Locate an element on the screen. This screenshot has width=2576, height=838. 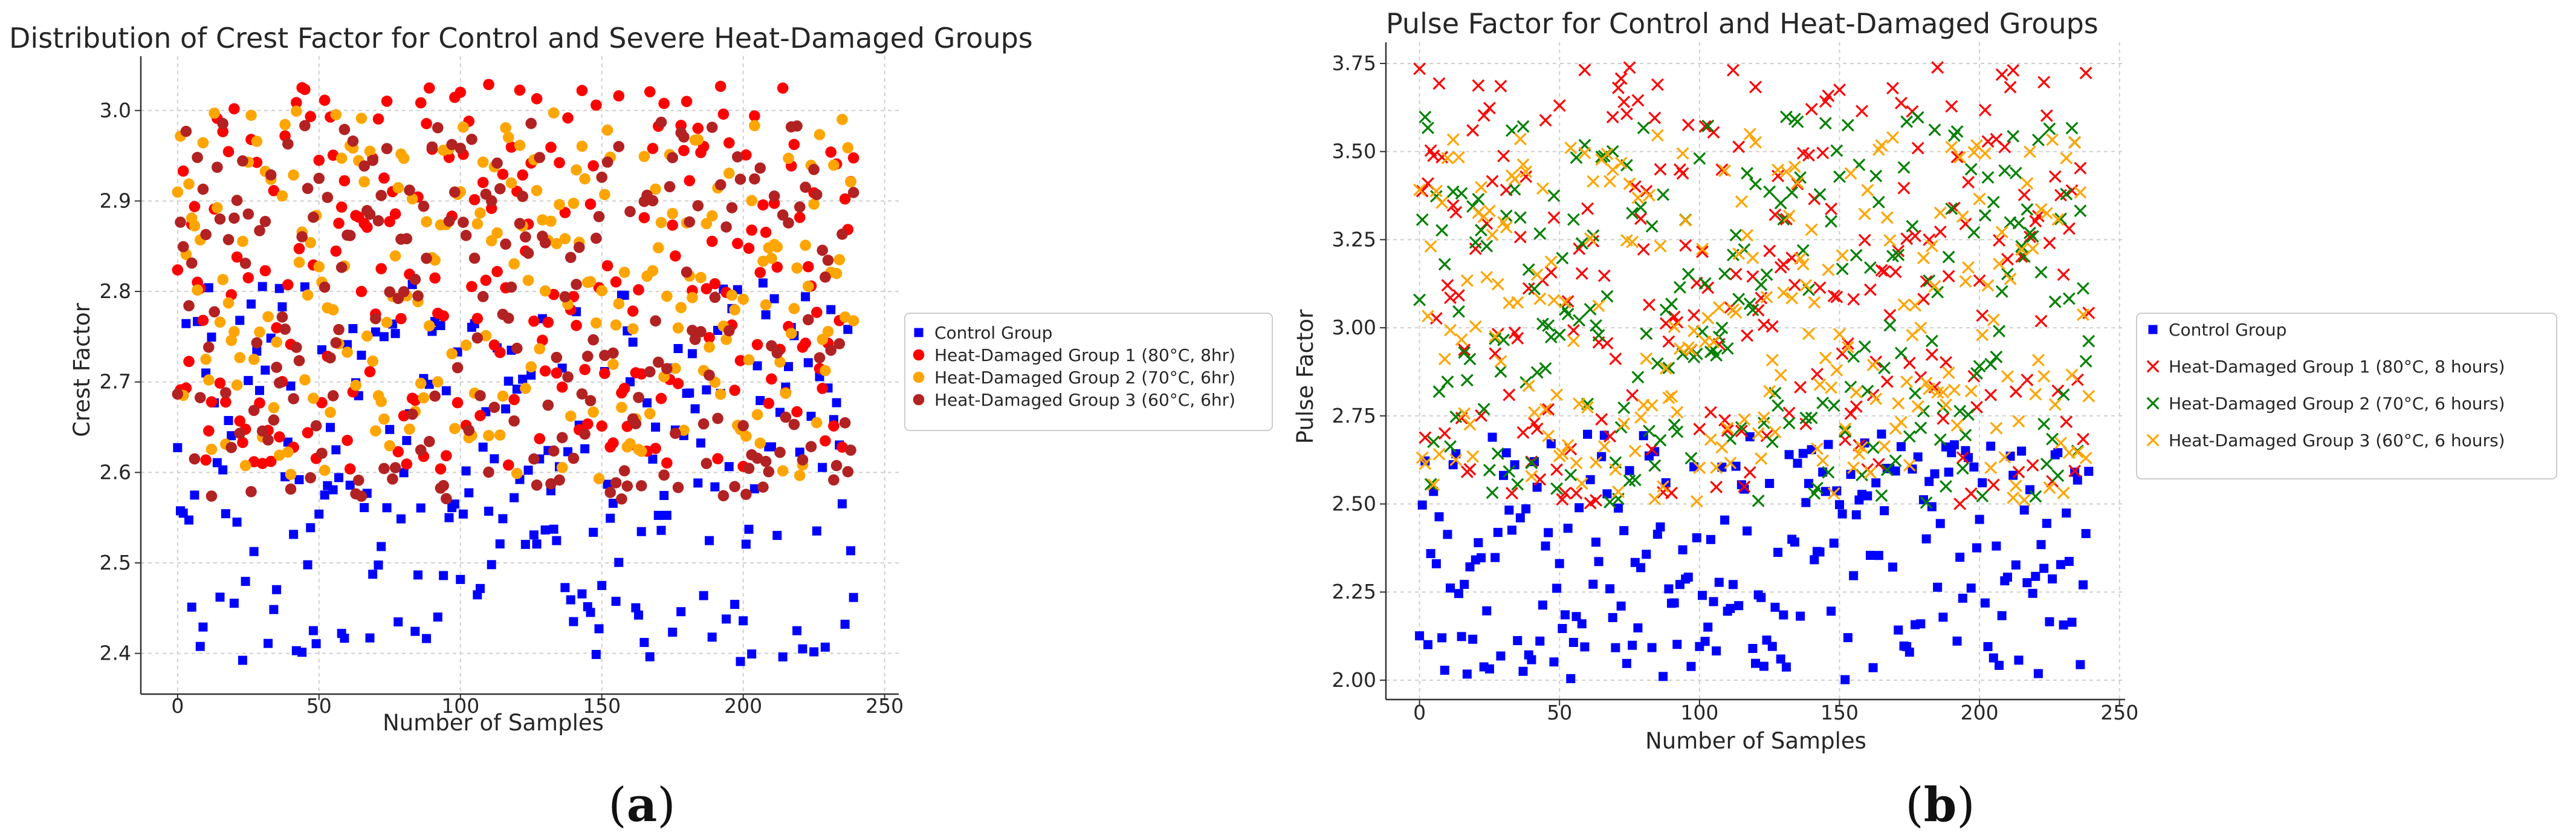
chart-b-y-tick-label: 3.50 is located at coordinates (1354, 151).